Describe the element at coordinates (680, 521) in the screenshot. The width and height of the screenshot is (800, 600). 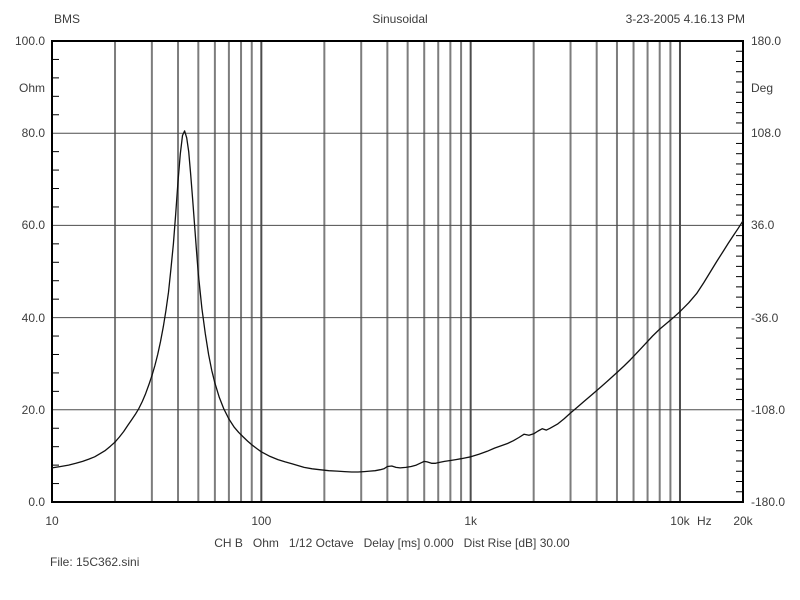
I see `x-tick-label: 10k` at that location.